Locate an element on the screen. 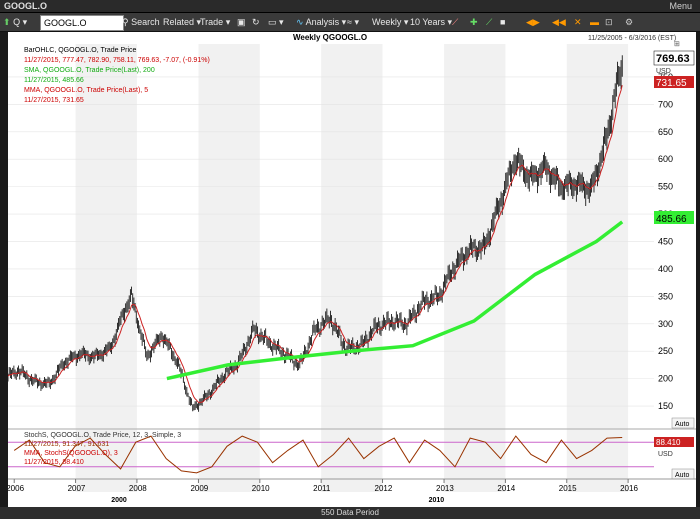 This screenshot has height=519, width=700. analysis-menu: ∿ Analysis ▾ is located at coordinates (321, 22).